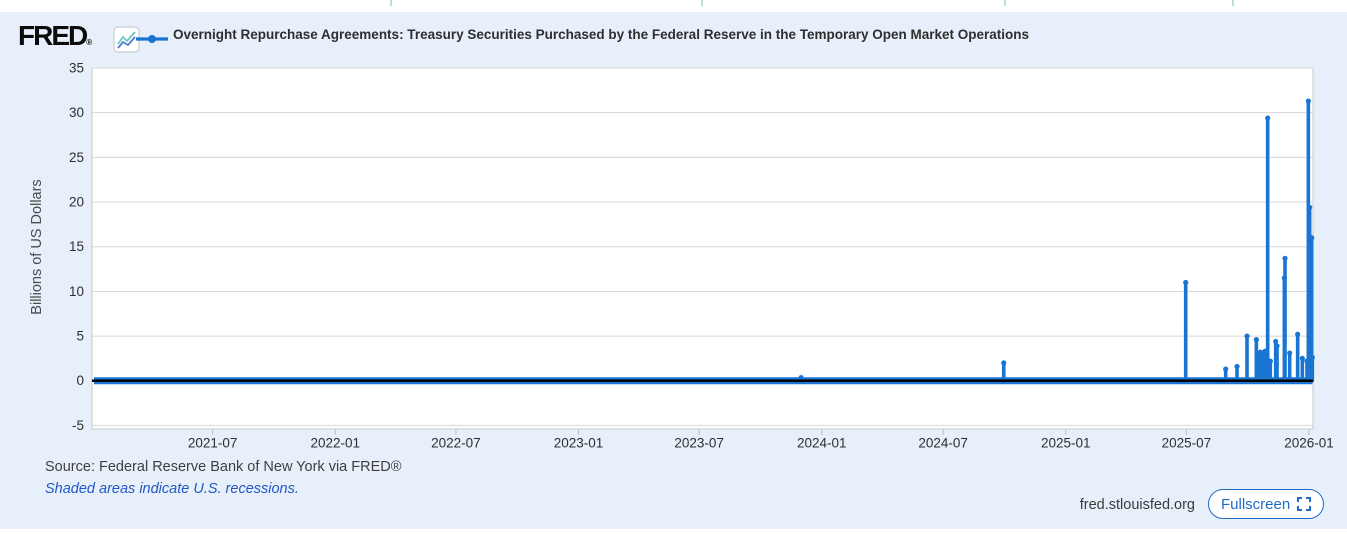 The height and width of the screenshot is (534, 1347). I want to click on registered-mark: ®, so click(89, 42).